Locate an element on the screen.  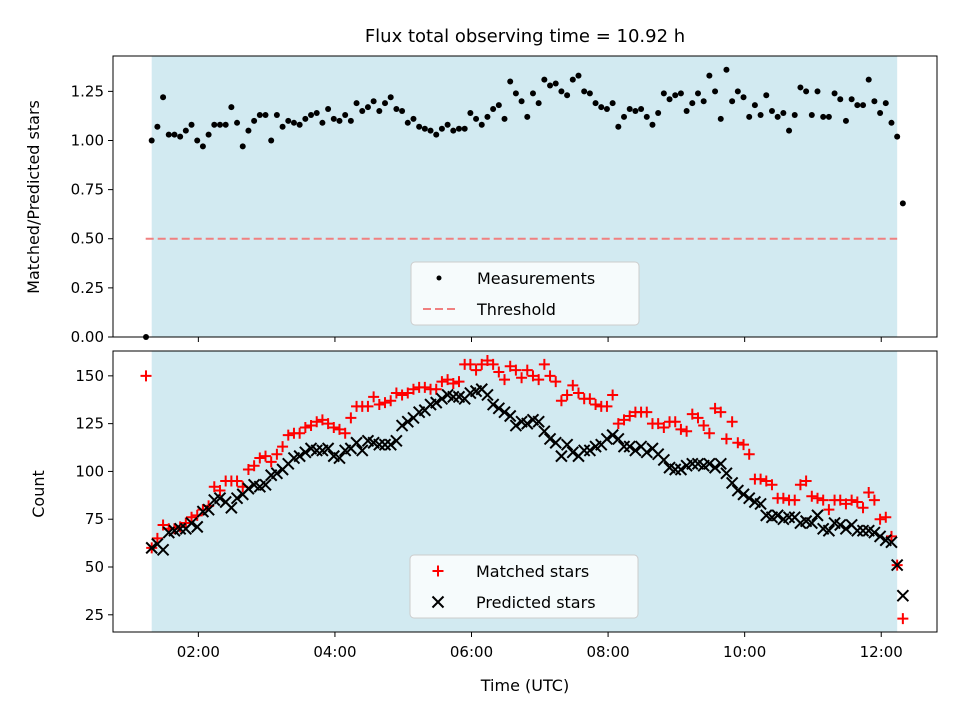
ratio-legend: Measurements Threshold is located at coordinates (525, 293).